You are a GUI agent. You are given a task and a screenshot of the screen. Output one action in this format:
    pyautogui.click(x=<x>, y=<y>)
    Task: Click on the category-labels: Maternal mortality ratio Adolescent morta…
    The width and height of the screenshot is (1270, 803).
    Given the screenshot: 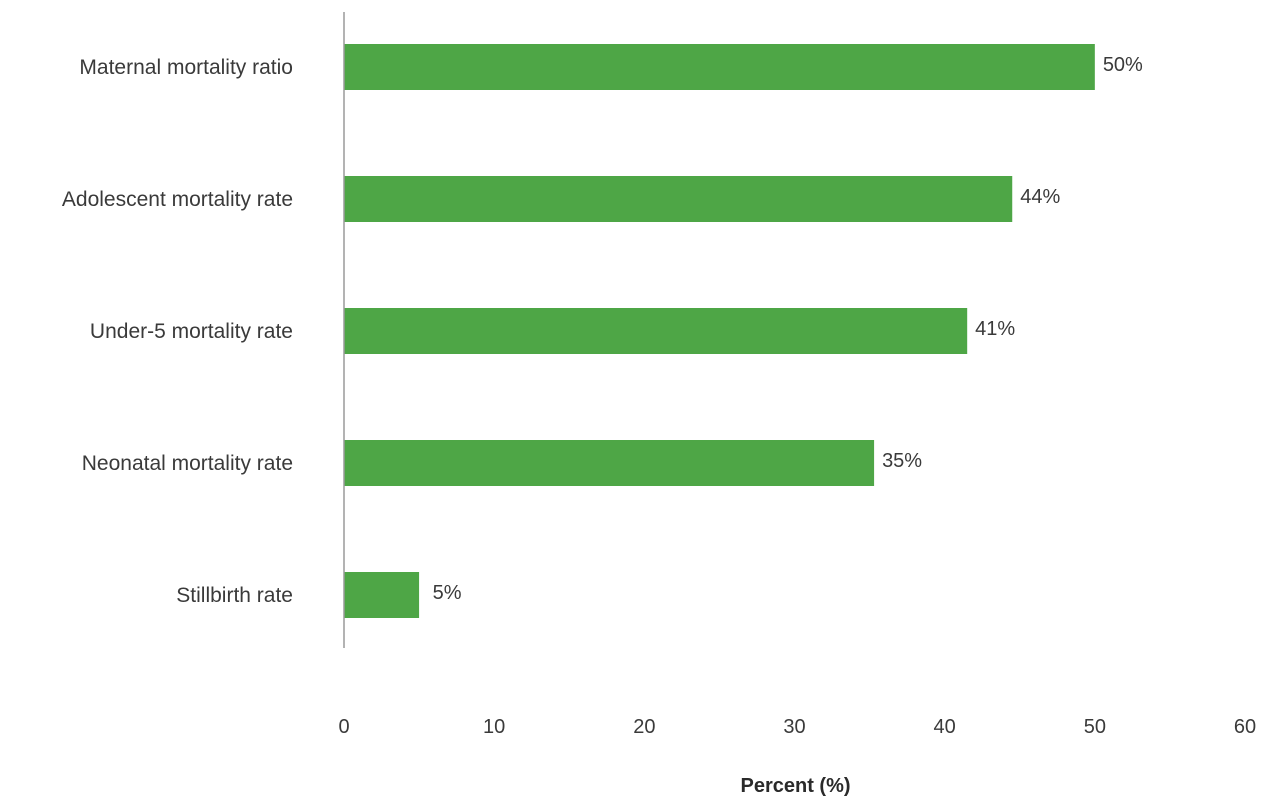 What is the action you would take?
    pyautogui.click(x=177, y=331)
    